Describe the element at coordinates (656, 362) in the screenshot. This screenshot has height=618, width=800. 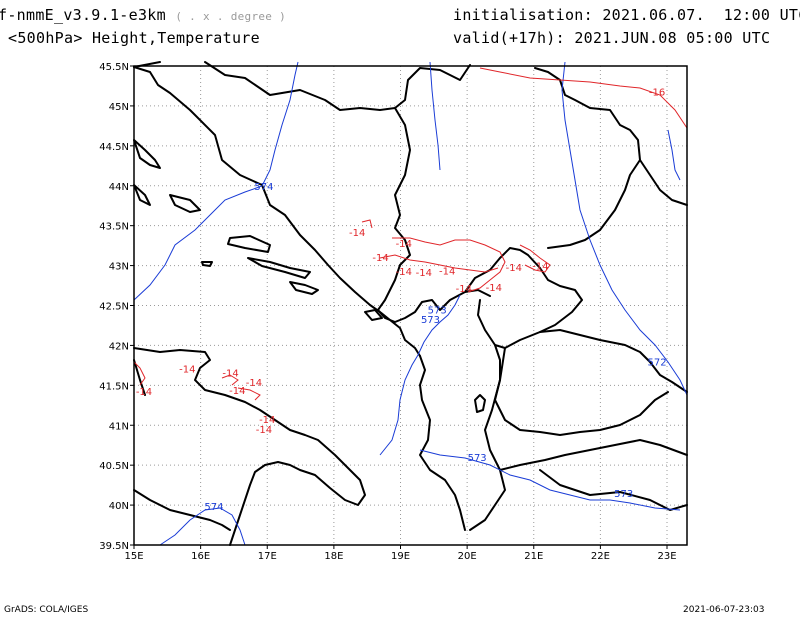
I see `height-contour-label: 572` at that location.